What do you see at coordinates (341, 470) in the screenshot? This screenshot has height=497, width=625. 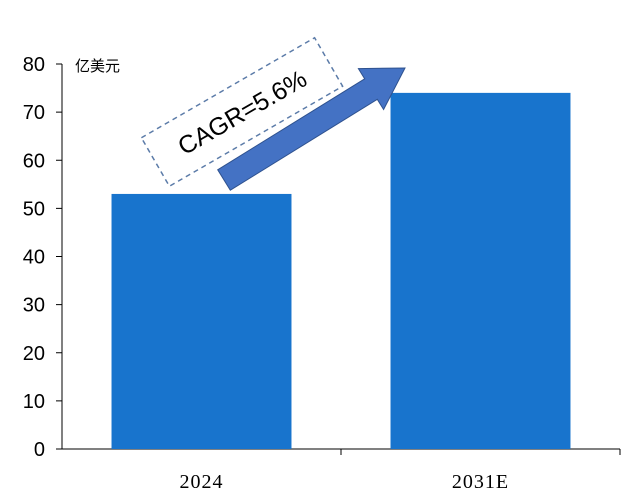 I see `x-axis: 2024 2031E` at bounding box center [341, 470].